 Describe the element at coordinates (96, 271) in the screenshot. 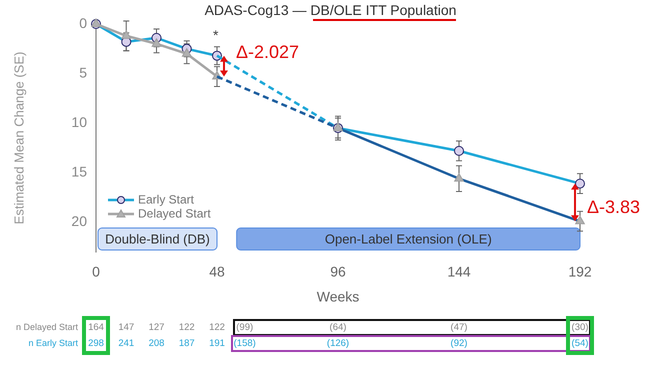

I see `x-tick-label: 0` at that location.